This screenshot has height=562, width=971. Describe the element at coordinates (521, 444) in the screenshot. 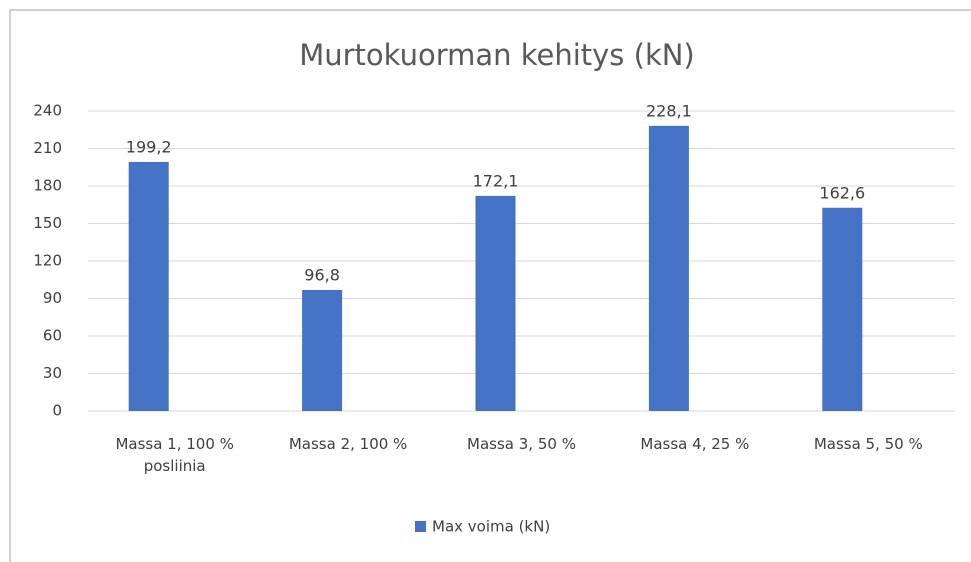

I see `x-tick-label: Massa 3, 50 %` at that location.